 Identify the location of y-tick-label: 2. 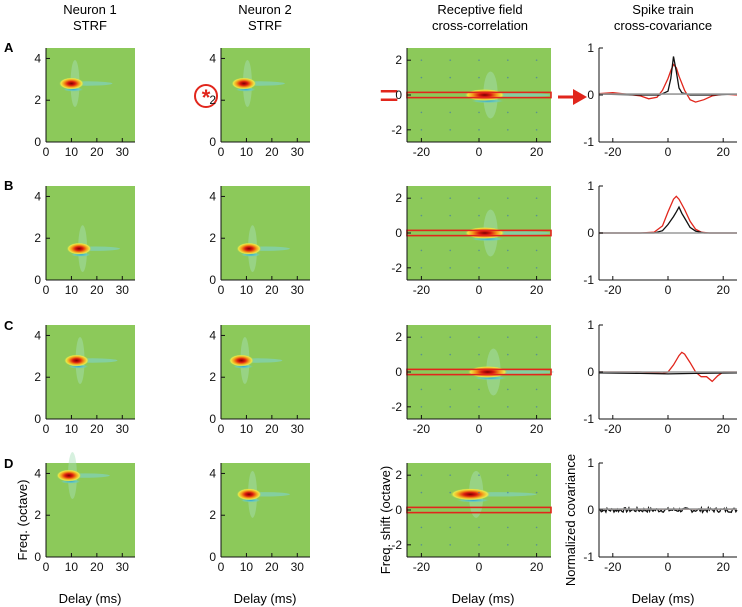
(37, 100).